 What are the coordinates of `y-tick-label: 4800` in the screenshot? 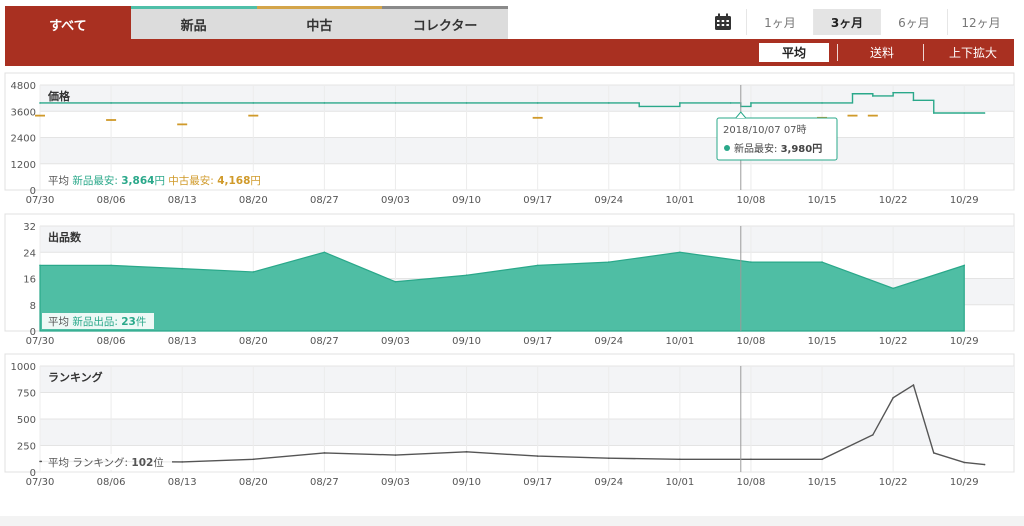 It's located at (23, 86).